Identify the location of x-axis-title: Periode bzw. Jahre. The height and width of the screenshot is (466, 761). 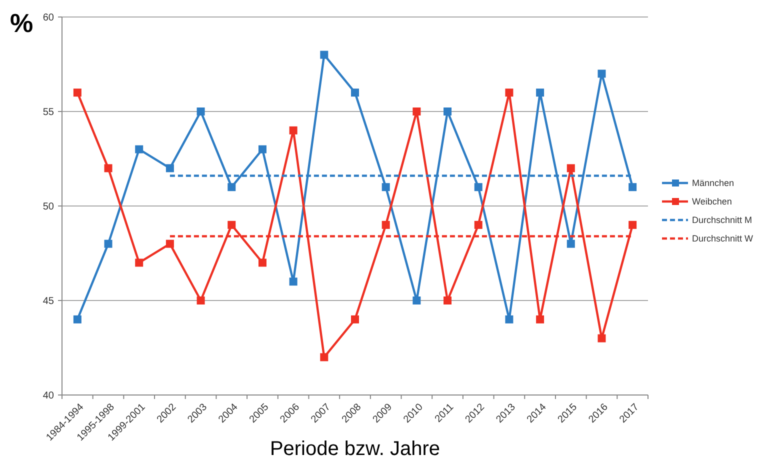
(355, 449).